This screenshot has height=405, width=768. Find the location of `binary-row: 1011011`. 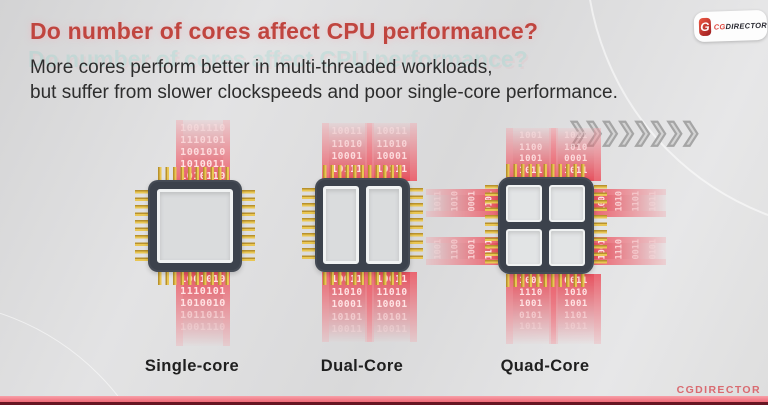

binary-row: 1011011 is located at coordinates (203, 315).